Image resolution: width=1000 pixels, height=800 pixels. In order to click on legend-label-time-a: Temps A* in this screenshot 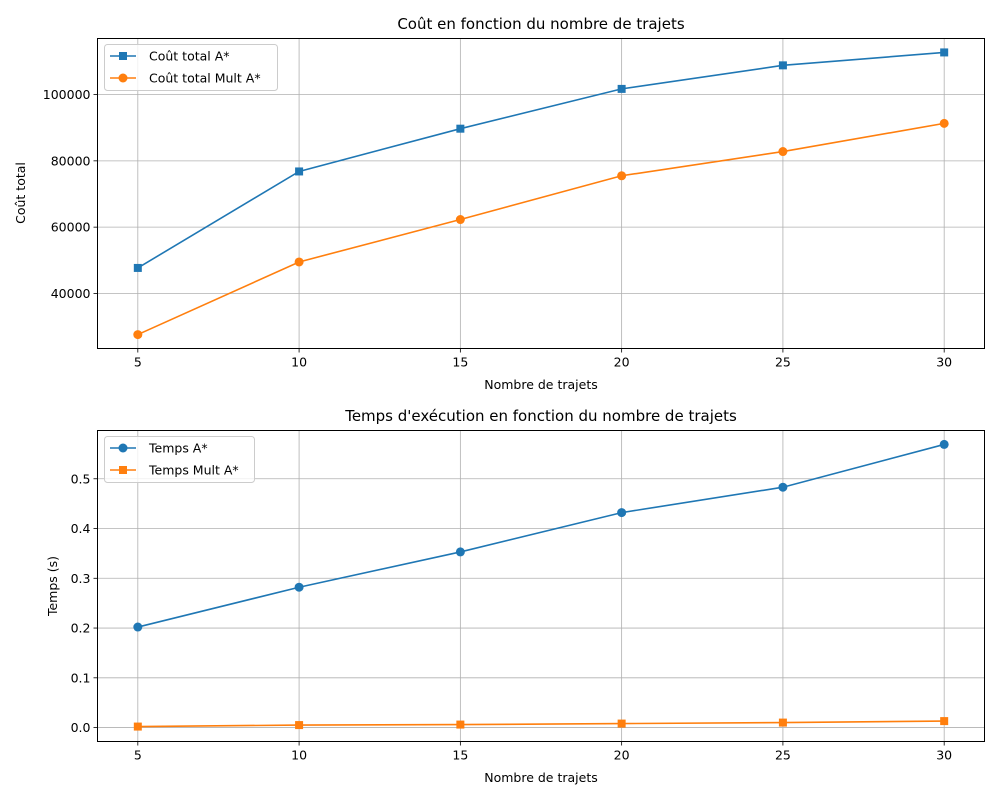, I will do `click(178, 448)`.